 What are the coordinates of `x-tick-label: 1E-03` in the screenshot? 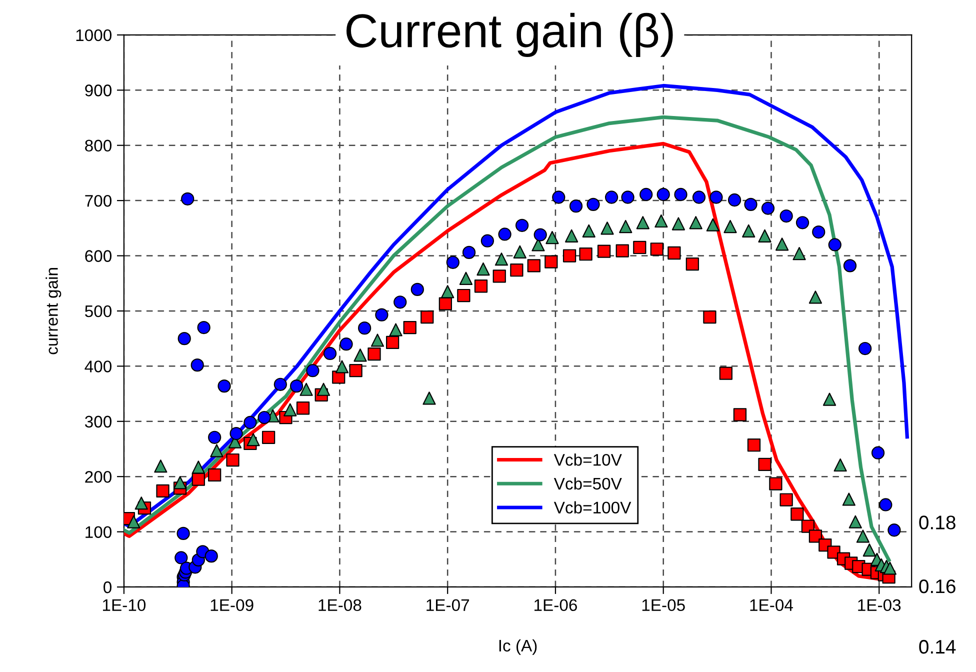 It's located at (879, 605).